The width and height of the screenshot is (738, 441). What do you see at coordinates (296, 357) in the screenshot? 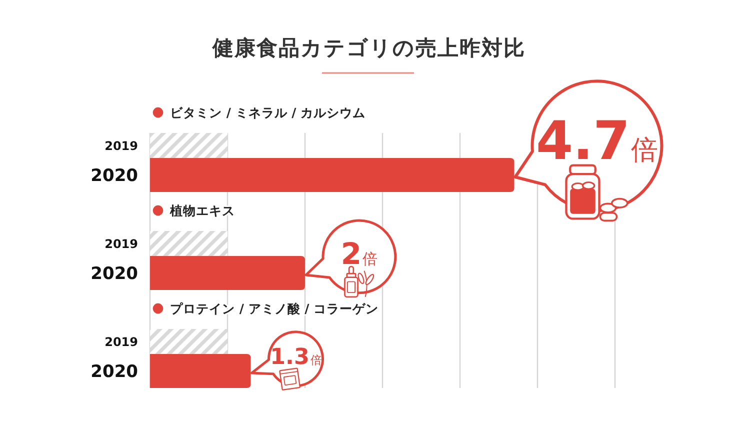
I see `data-label: 1.3倍` at bounding box center [296, 357].